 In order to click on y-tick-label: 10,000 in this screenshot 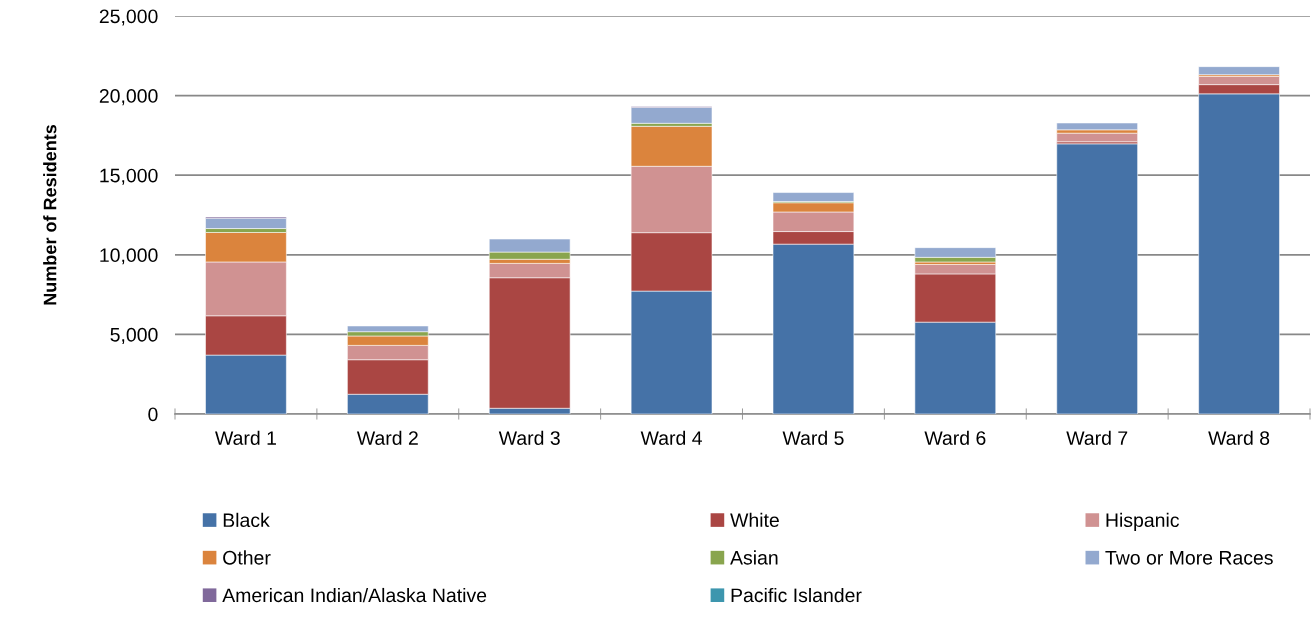, I will do `click(129, 256)`.